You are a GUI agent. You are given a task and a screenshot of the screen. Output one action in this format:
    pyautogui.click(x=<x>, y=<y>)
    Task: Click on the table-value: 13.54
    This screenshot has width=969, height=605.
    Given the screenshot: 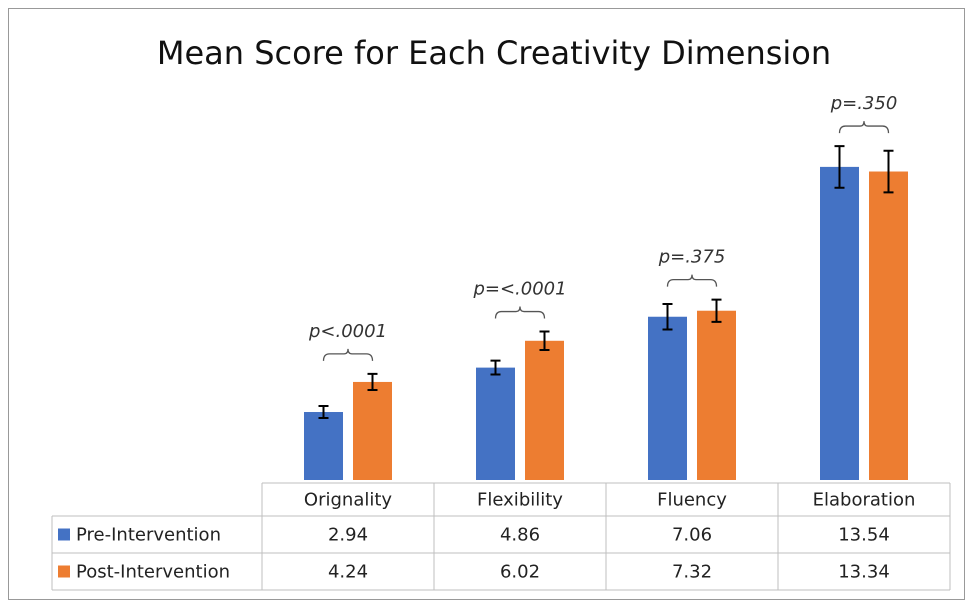 What is the action you would take?
    pyautogui.click(x=864, y=535)
    